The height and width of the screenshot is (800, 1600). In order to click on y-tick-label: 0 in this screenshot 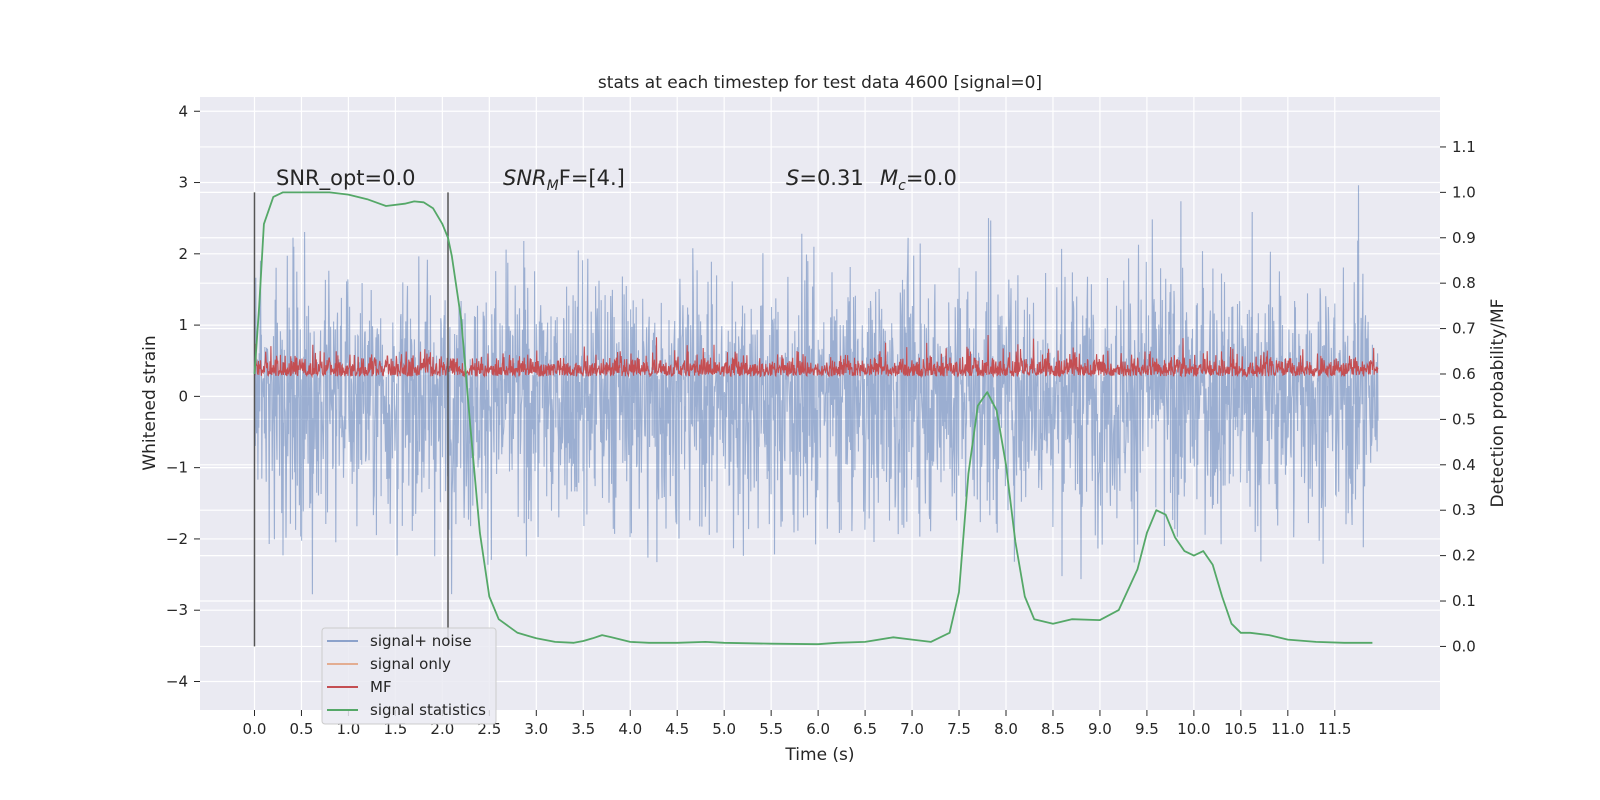, I will do `click(183, 396)`.